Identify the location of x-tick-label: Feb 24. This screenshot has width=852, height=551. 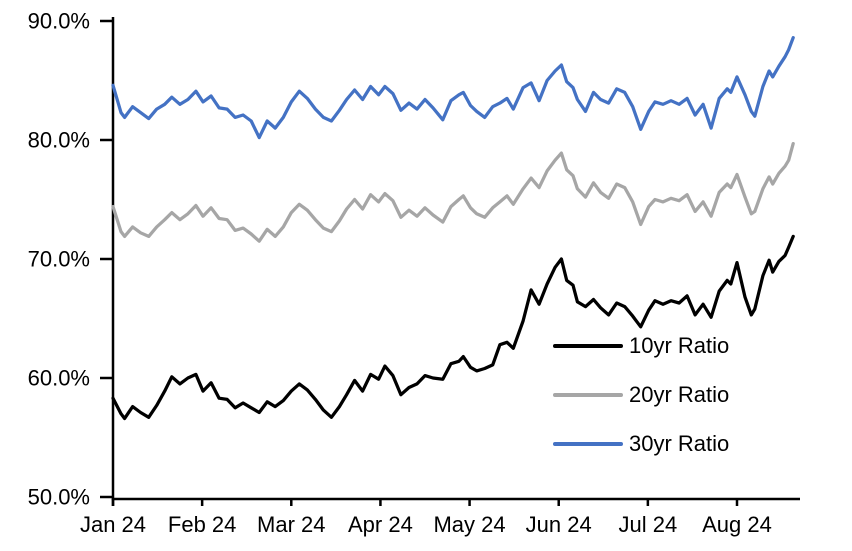
(202, 524).